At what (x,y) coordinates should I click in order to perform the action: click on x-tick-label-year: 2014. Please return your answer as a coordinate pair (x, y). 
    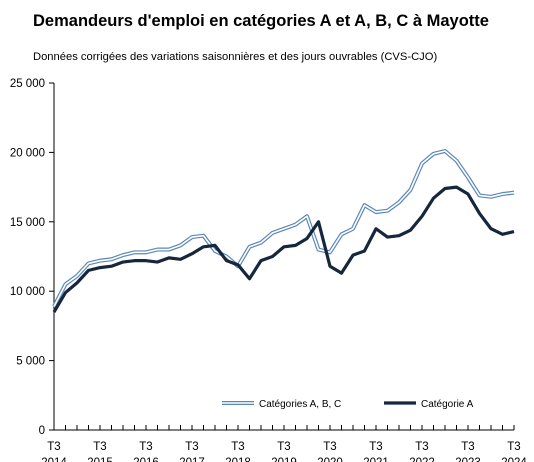
    Looking at the image, I should click on (54, 459).